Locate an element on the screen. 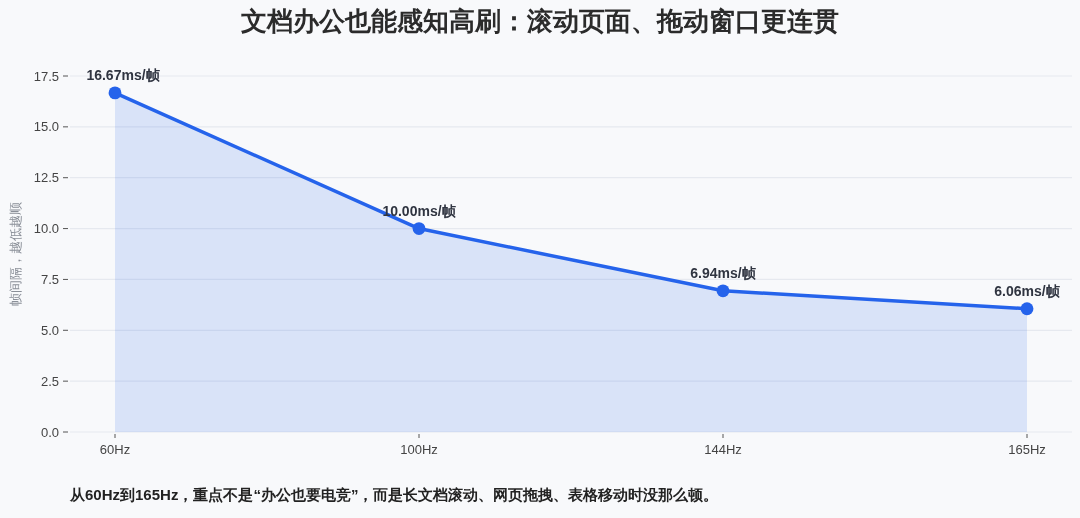  x-tick-label: 60Hz is located at coordinates (115, 449).